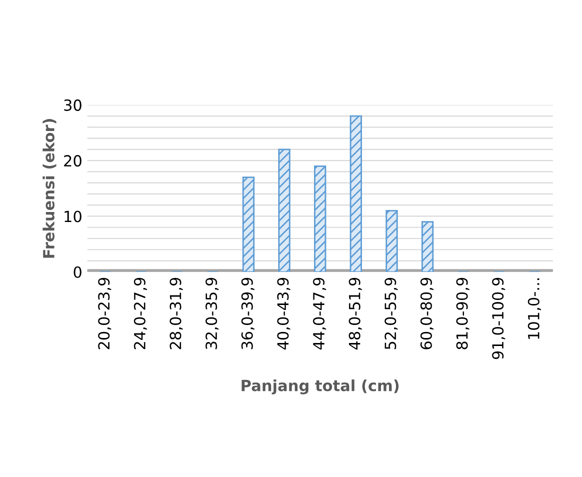  Describe the element at coordinates (73, 105) in the screenshot. I see `y-tick-label: 30` at that location.